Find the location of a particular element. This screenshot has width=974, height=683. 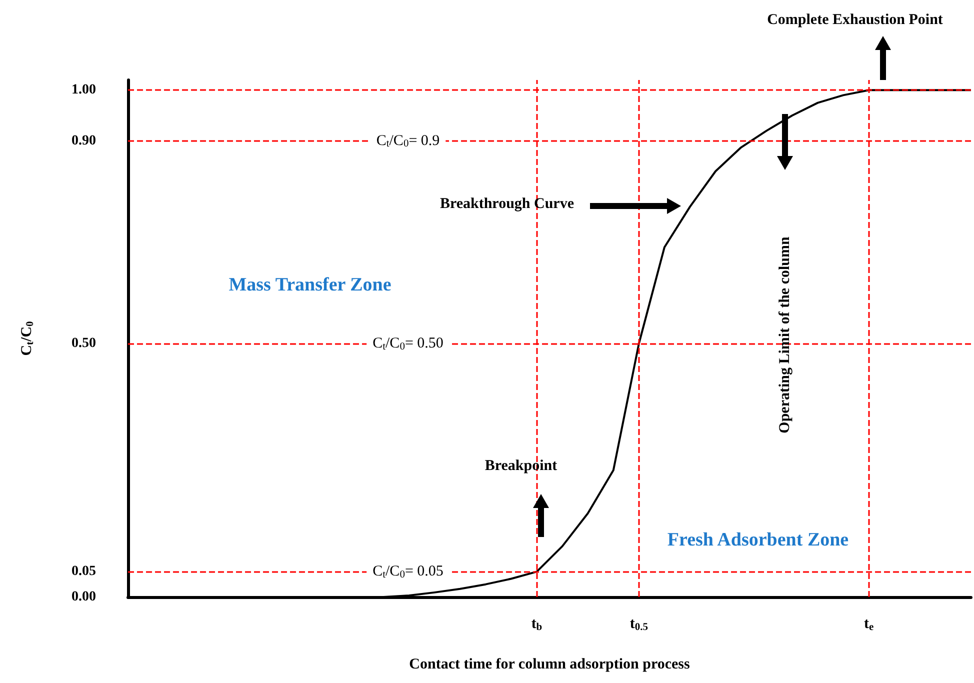

y-tick-label: 0.00 is located at coordinates (84, 597).